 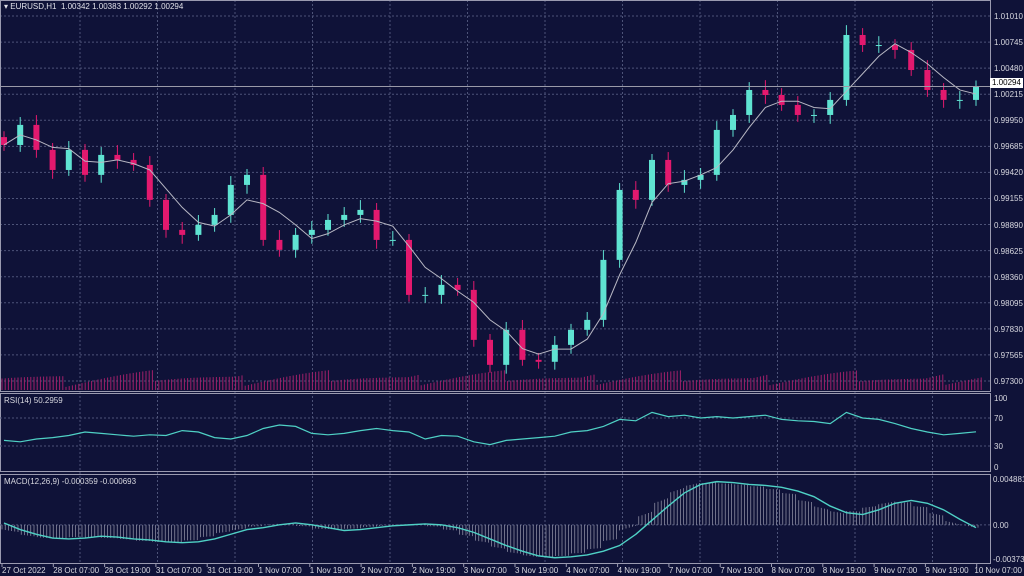 What do you see at coordinates (1008, 69) in the screenshot?
I see `price-tick-label: 1.00480` at bounding box center [1008, 69].